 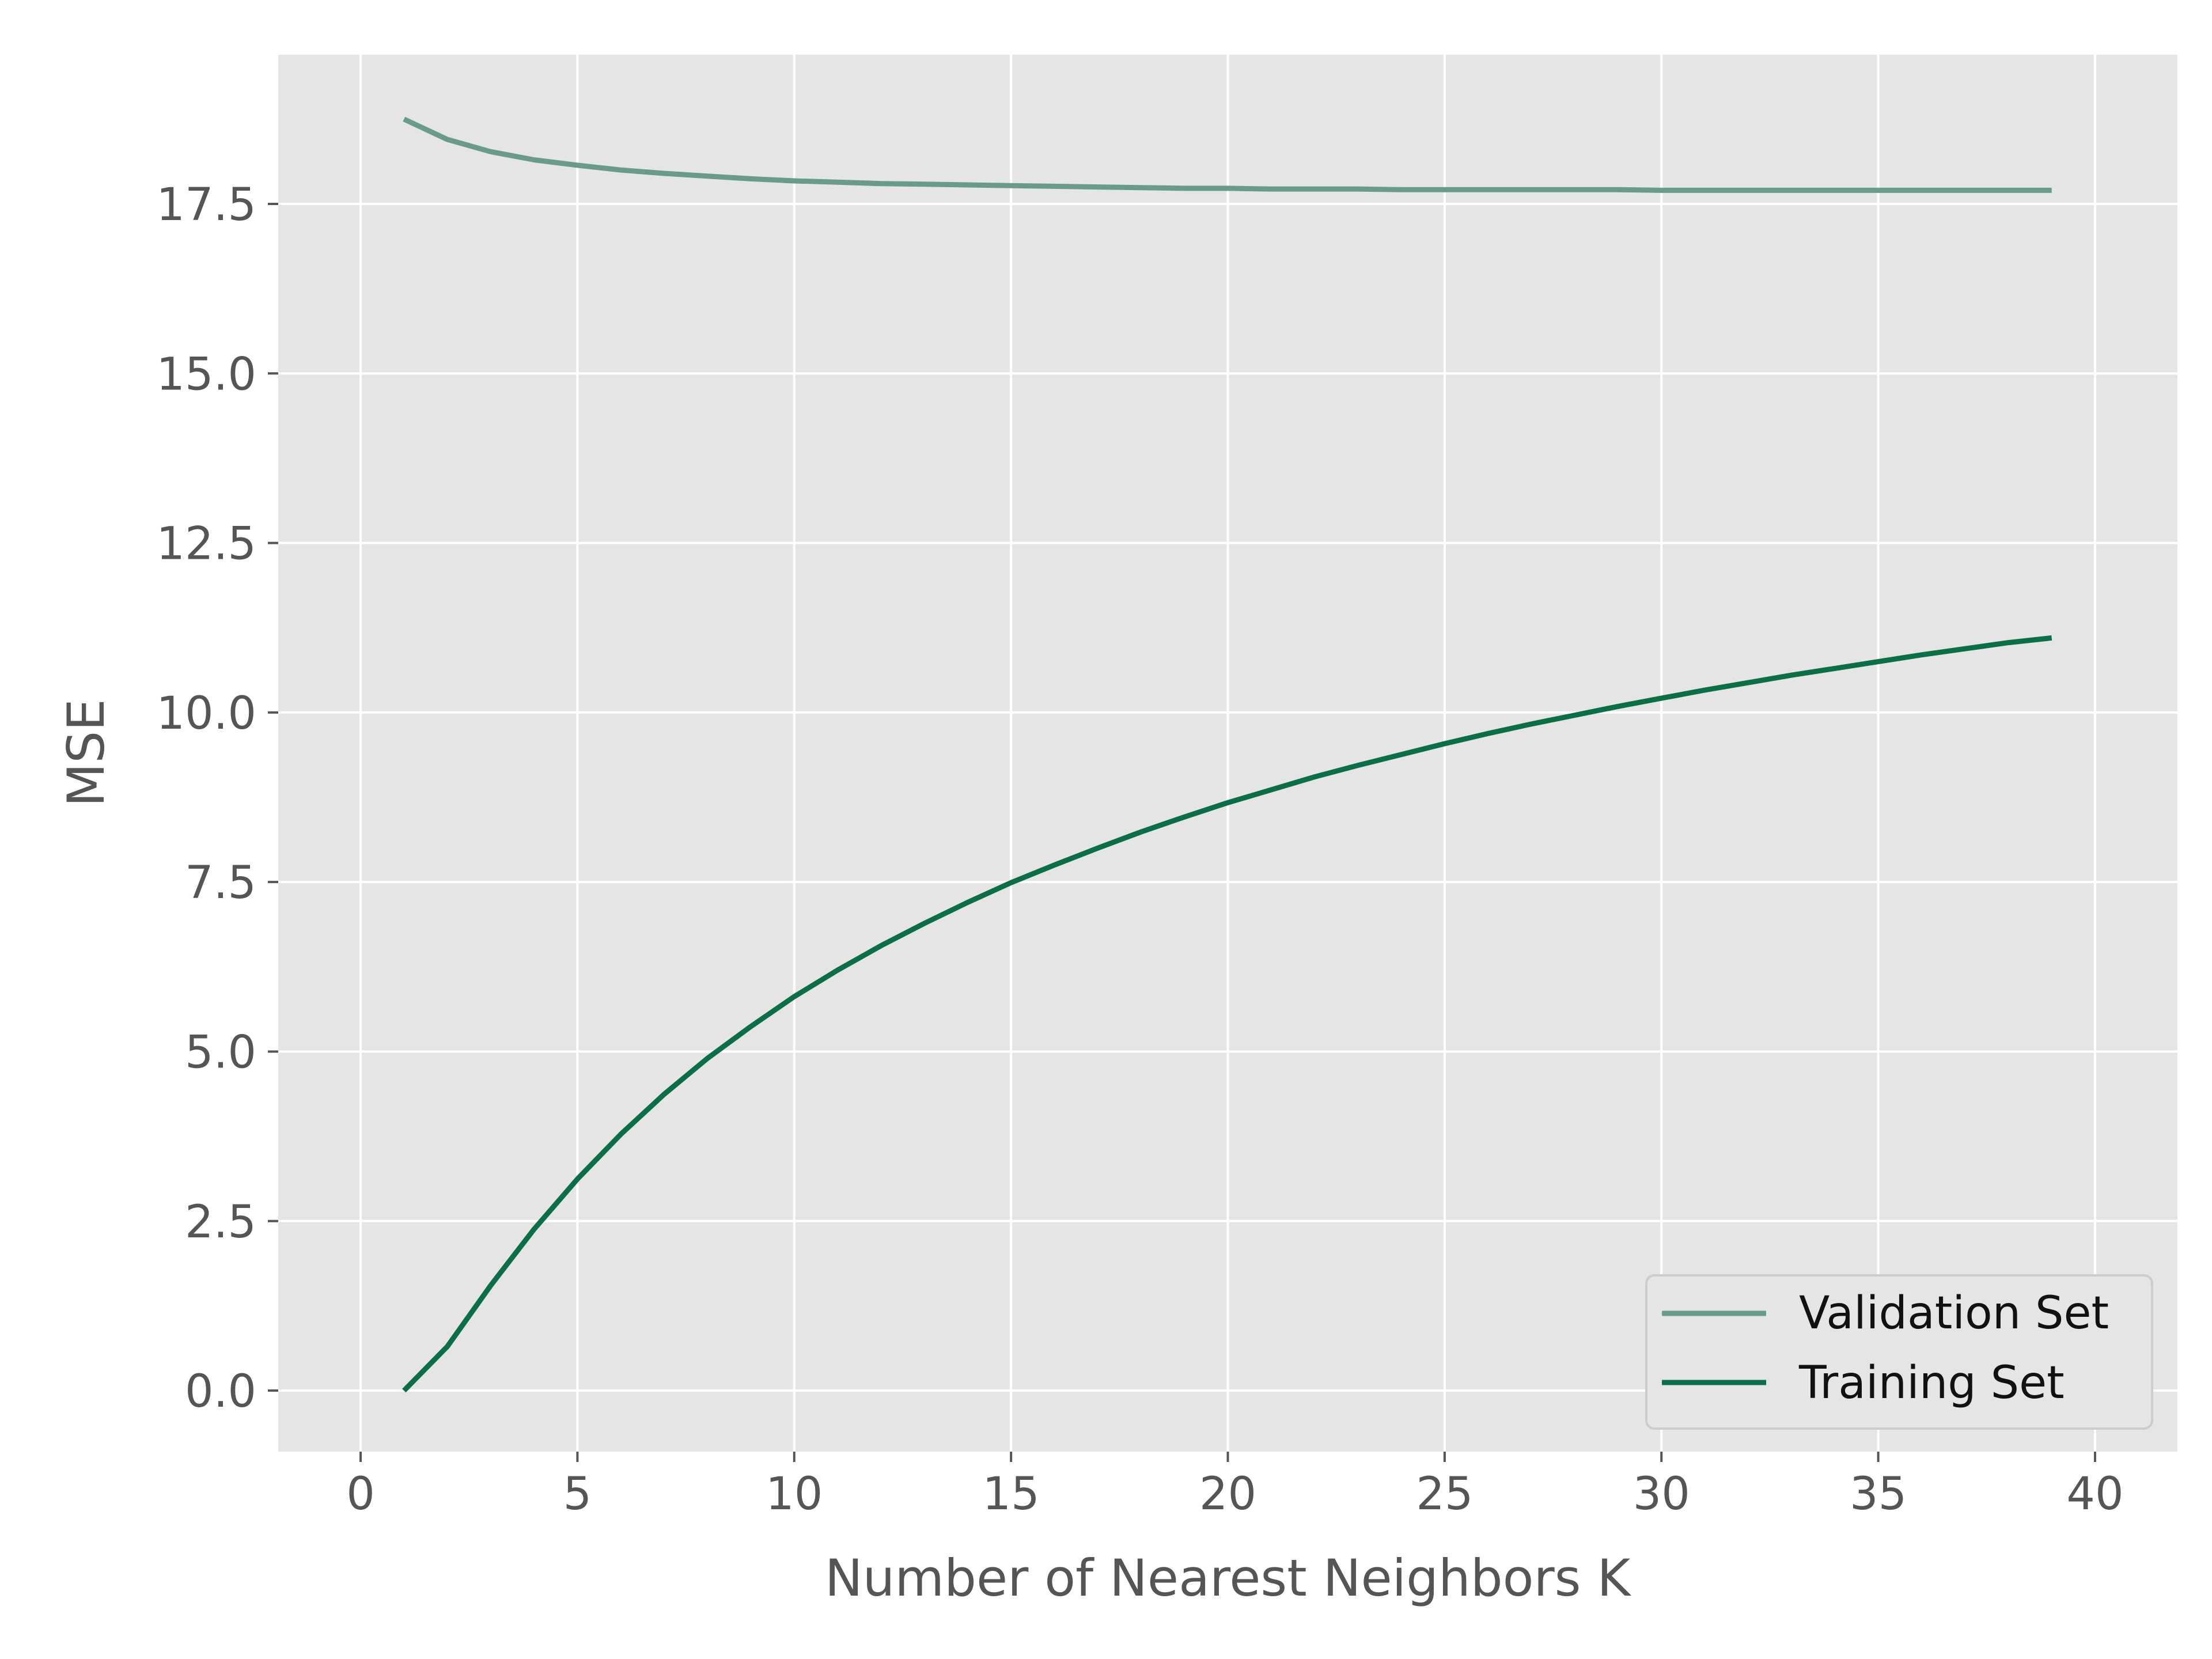 I want to click on x-tick-label: 35, so click(x=1878, y=1494).